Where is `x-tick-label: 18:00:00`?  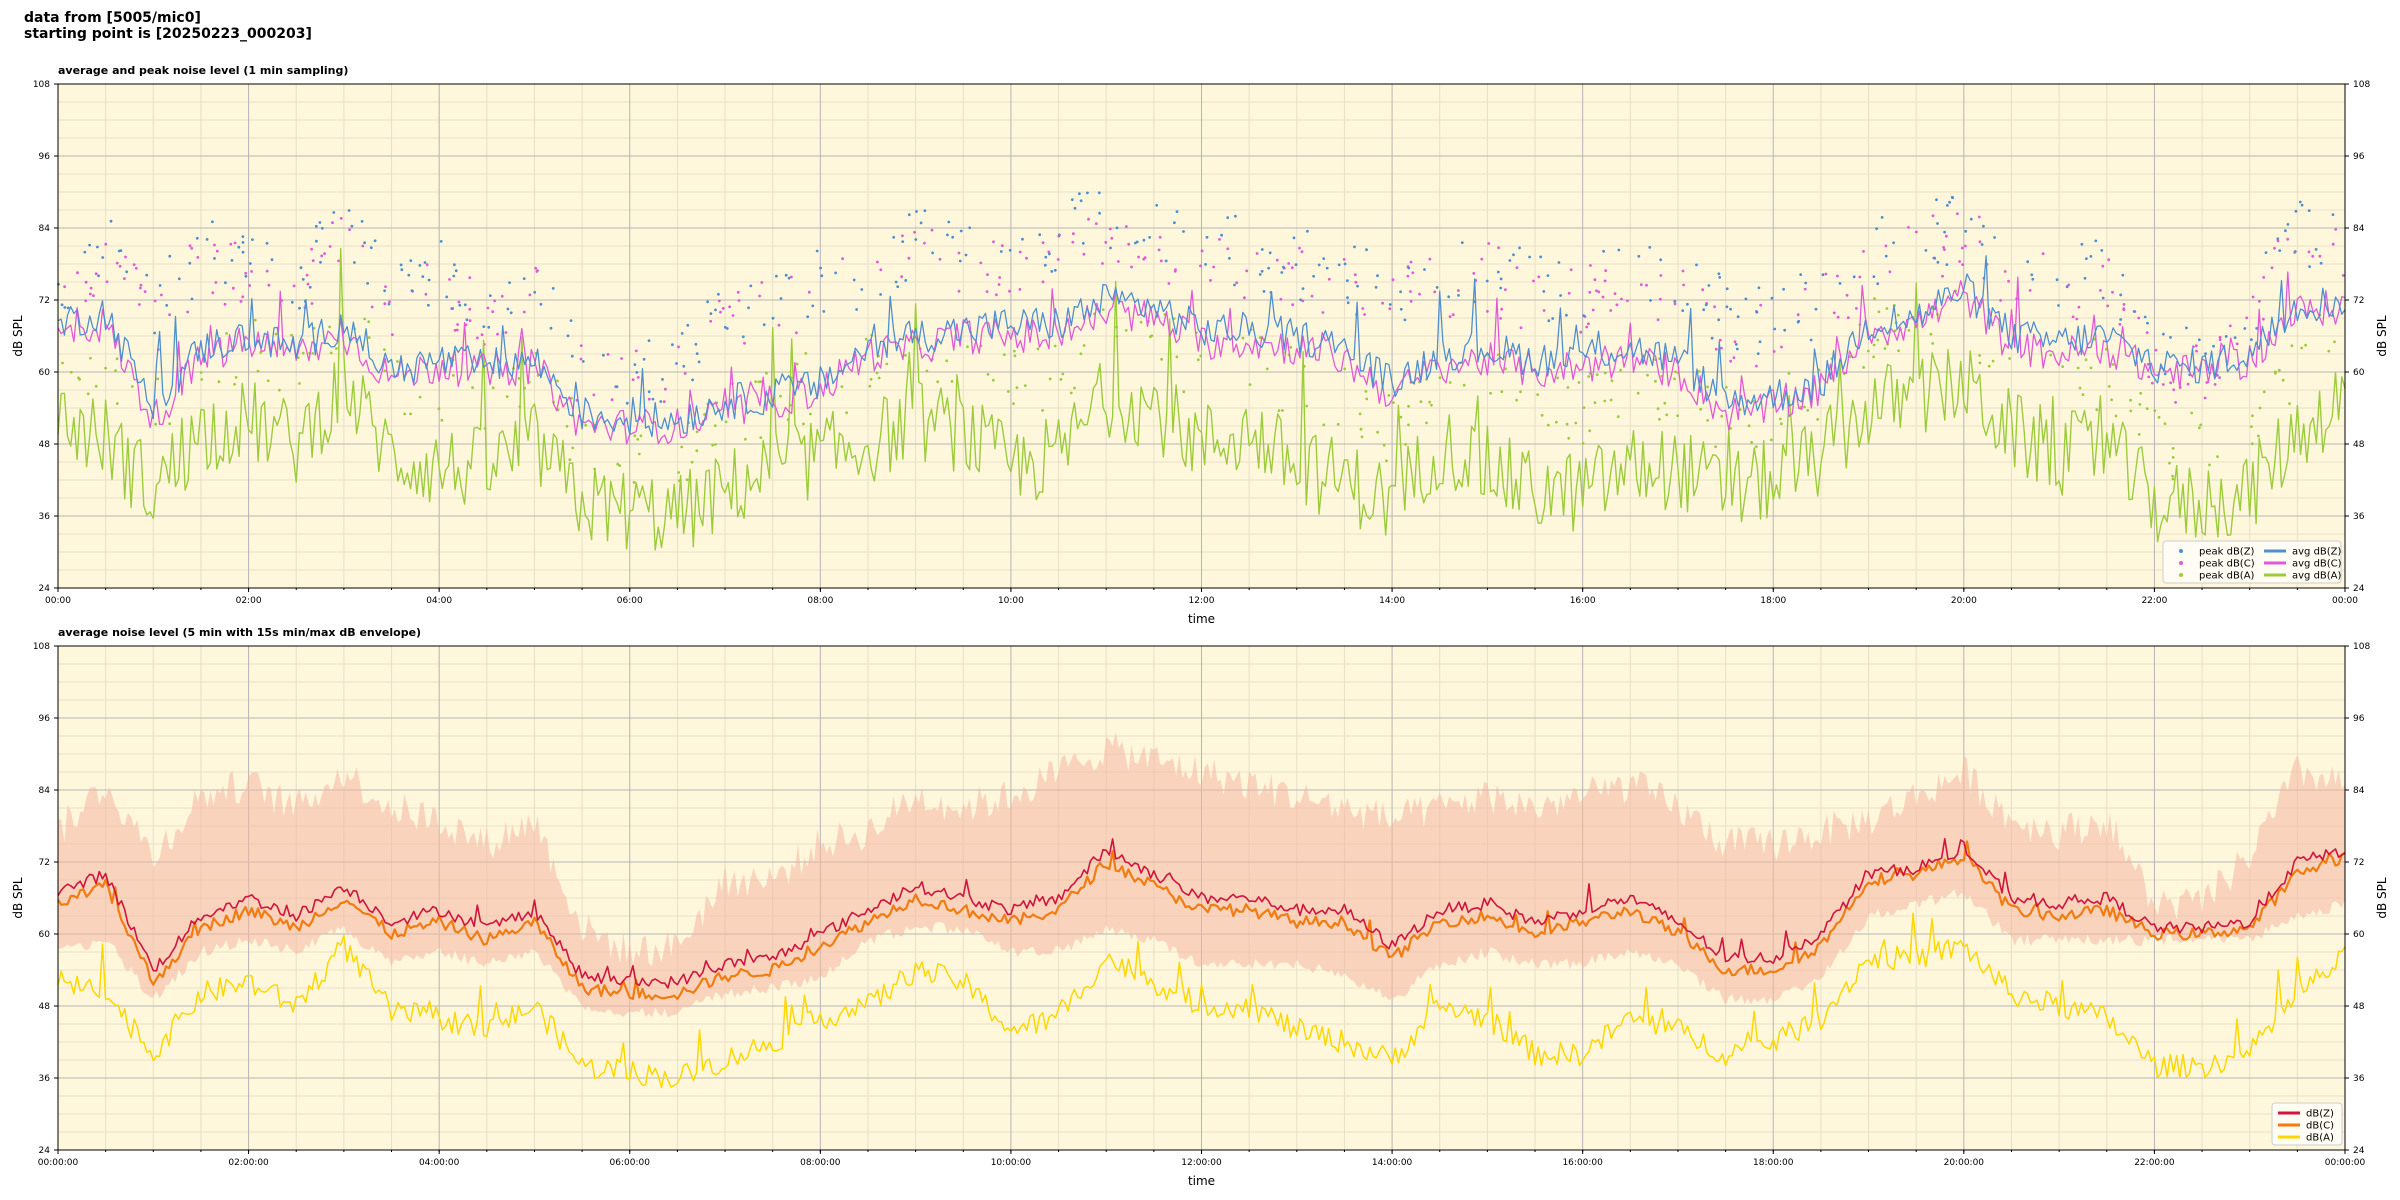
x-tick-label: 18:00:00 is located at coordinates (1773, 1163).